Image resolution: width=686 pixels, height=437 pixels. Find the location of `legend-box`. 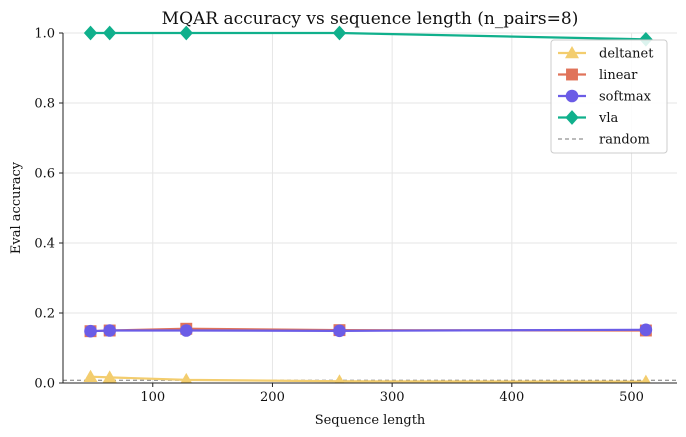

legend-box is located at coordinates (609, 96).